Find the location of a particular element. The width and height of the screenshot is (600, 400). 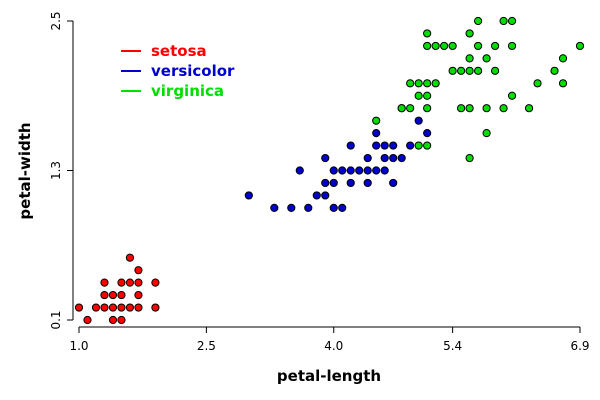

legend-item-virginica: virginica is located at coordinates (172, 91).